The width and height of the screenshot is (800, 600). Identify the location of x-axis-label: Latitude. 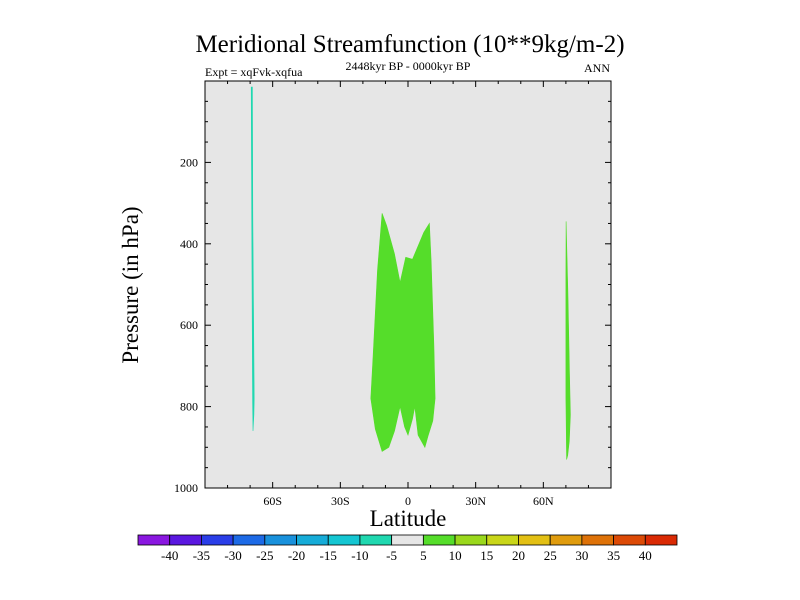
(408, 518).